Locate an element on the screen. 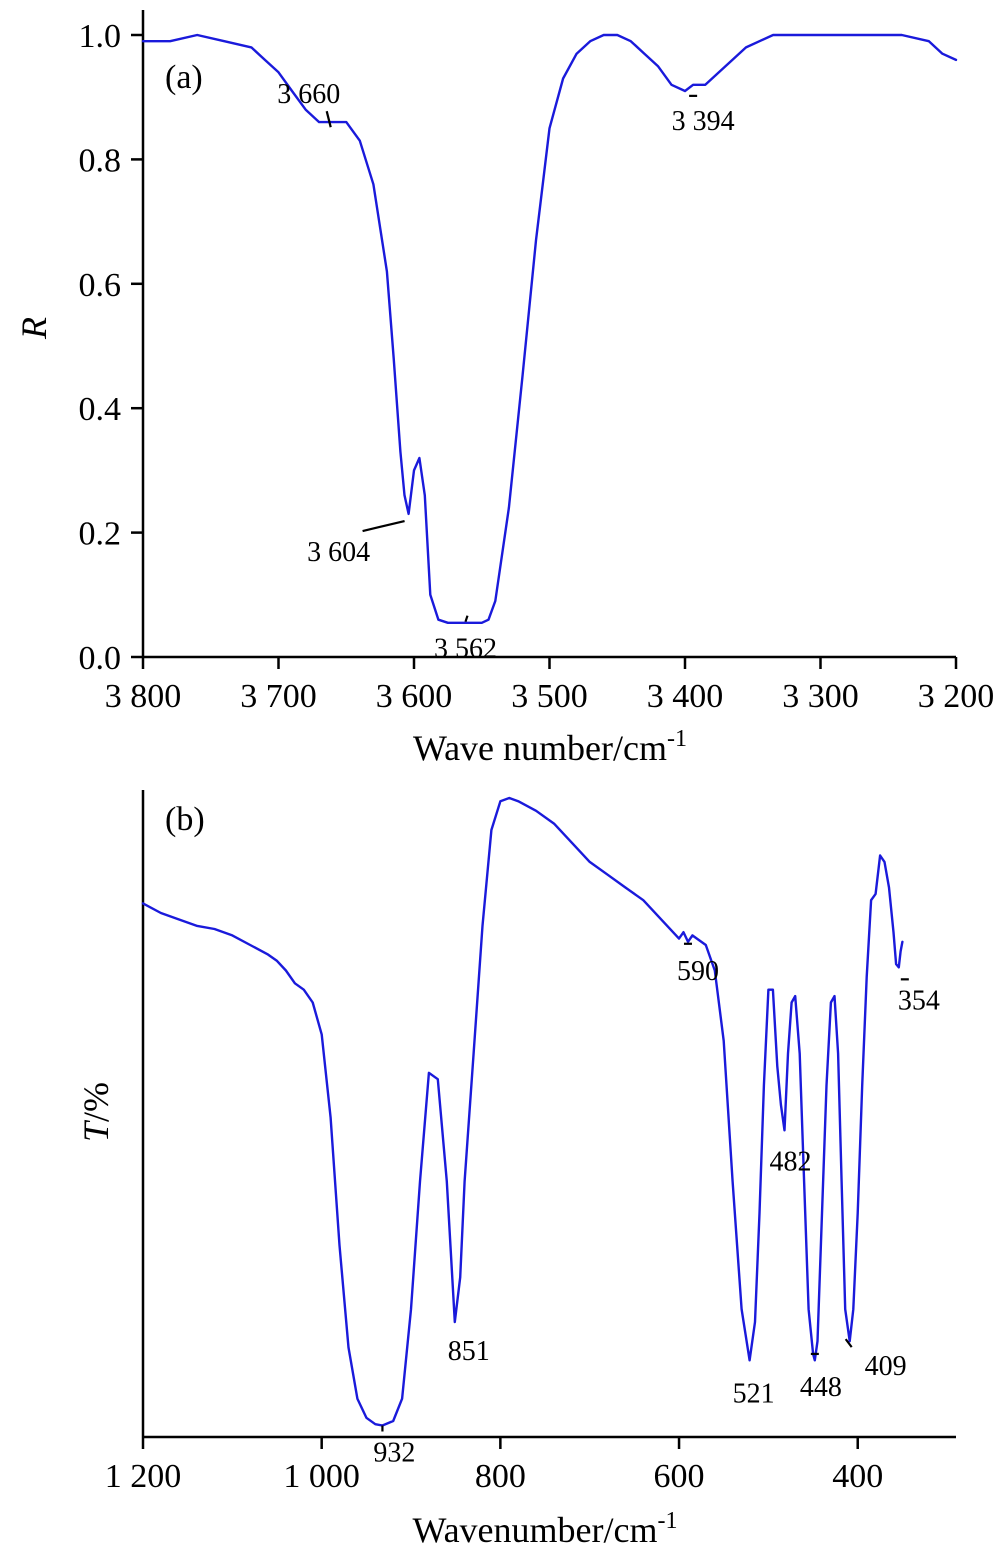 The height and width of the screenshot is (1560, 1000). y-axis-title-b-unit: /% is located at coordinates (96, 1102).